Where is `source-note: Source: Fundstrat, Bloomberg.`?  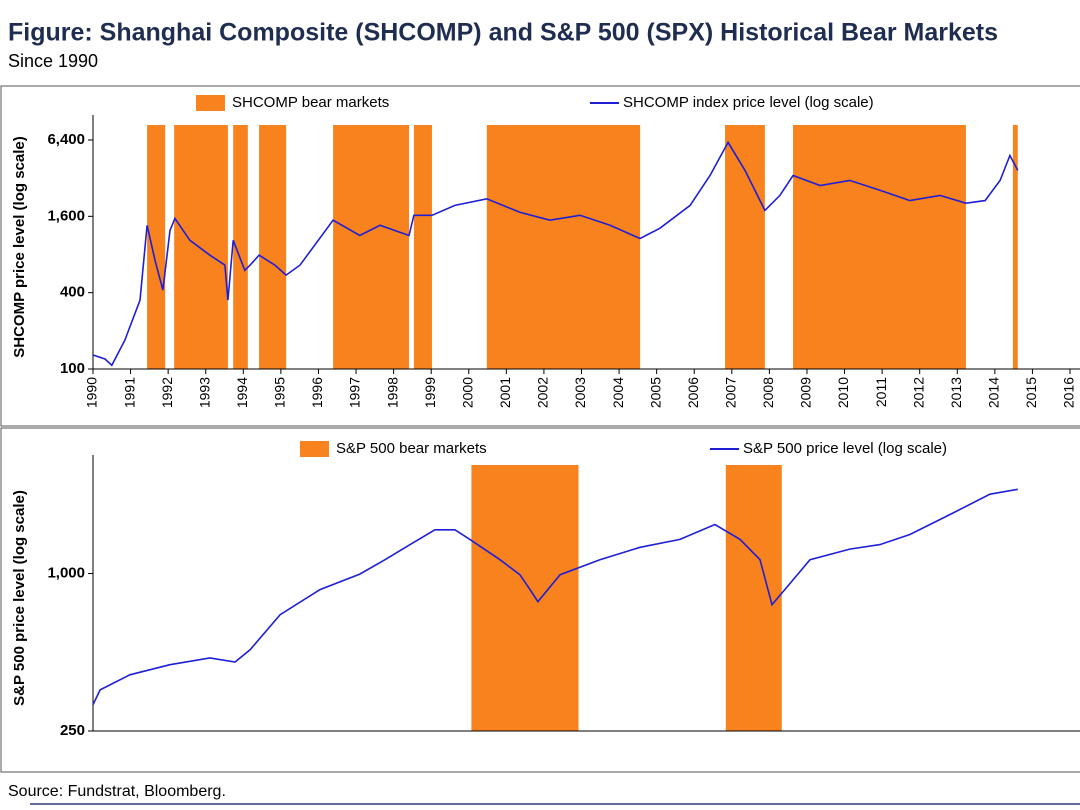
source-note: Source: Fundstrat, Bloomberg. is located at coordinates (117, 791).